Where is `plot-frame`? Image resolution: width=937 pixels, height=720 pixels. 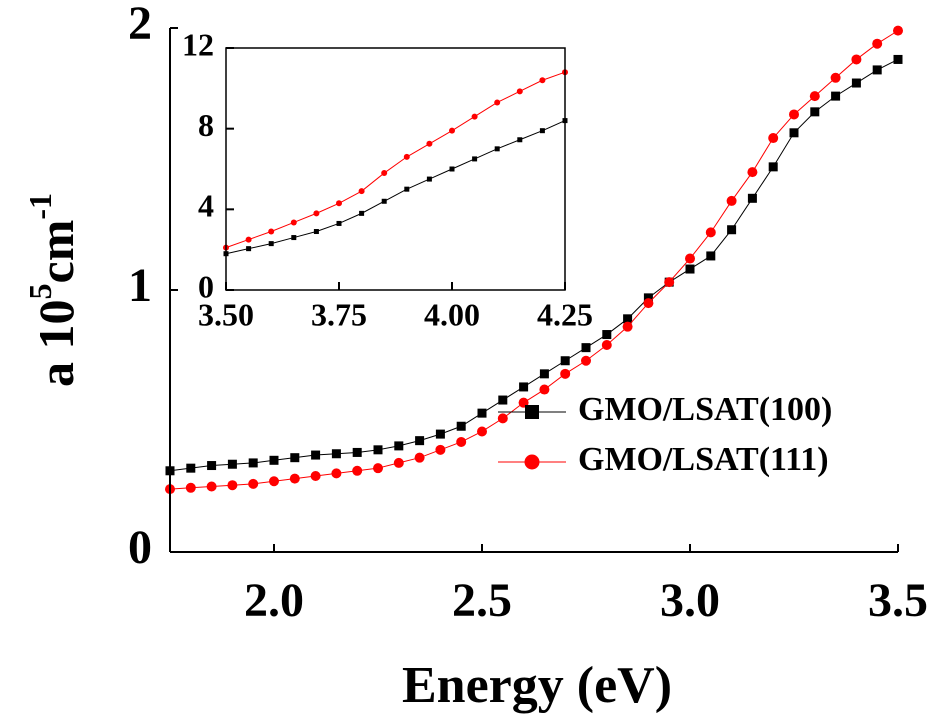 plot-frame is located at coordinates (395, 169).